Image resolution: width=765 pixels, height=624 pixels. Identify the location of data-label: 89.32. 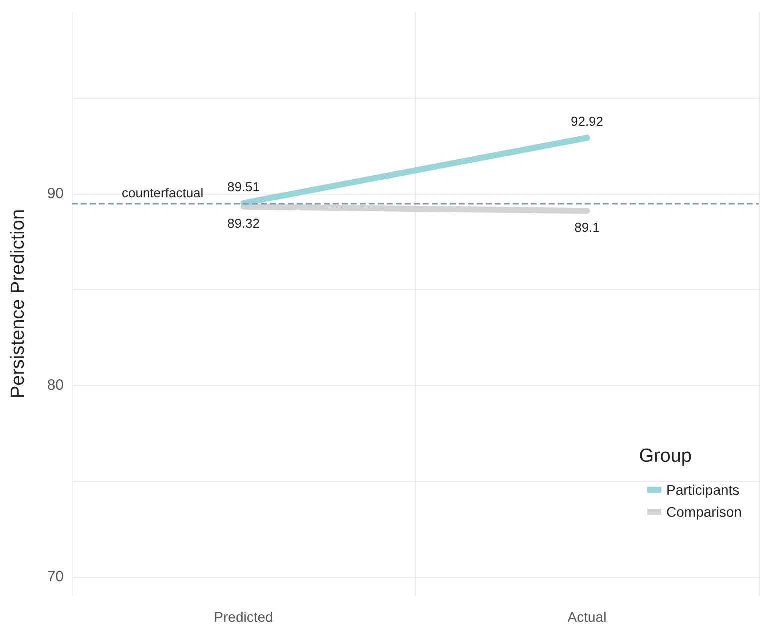
(243, 223).